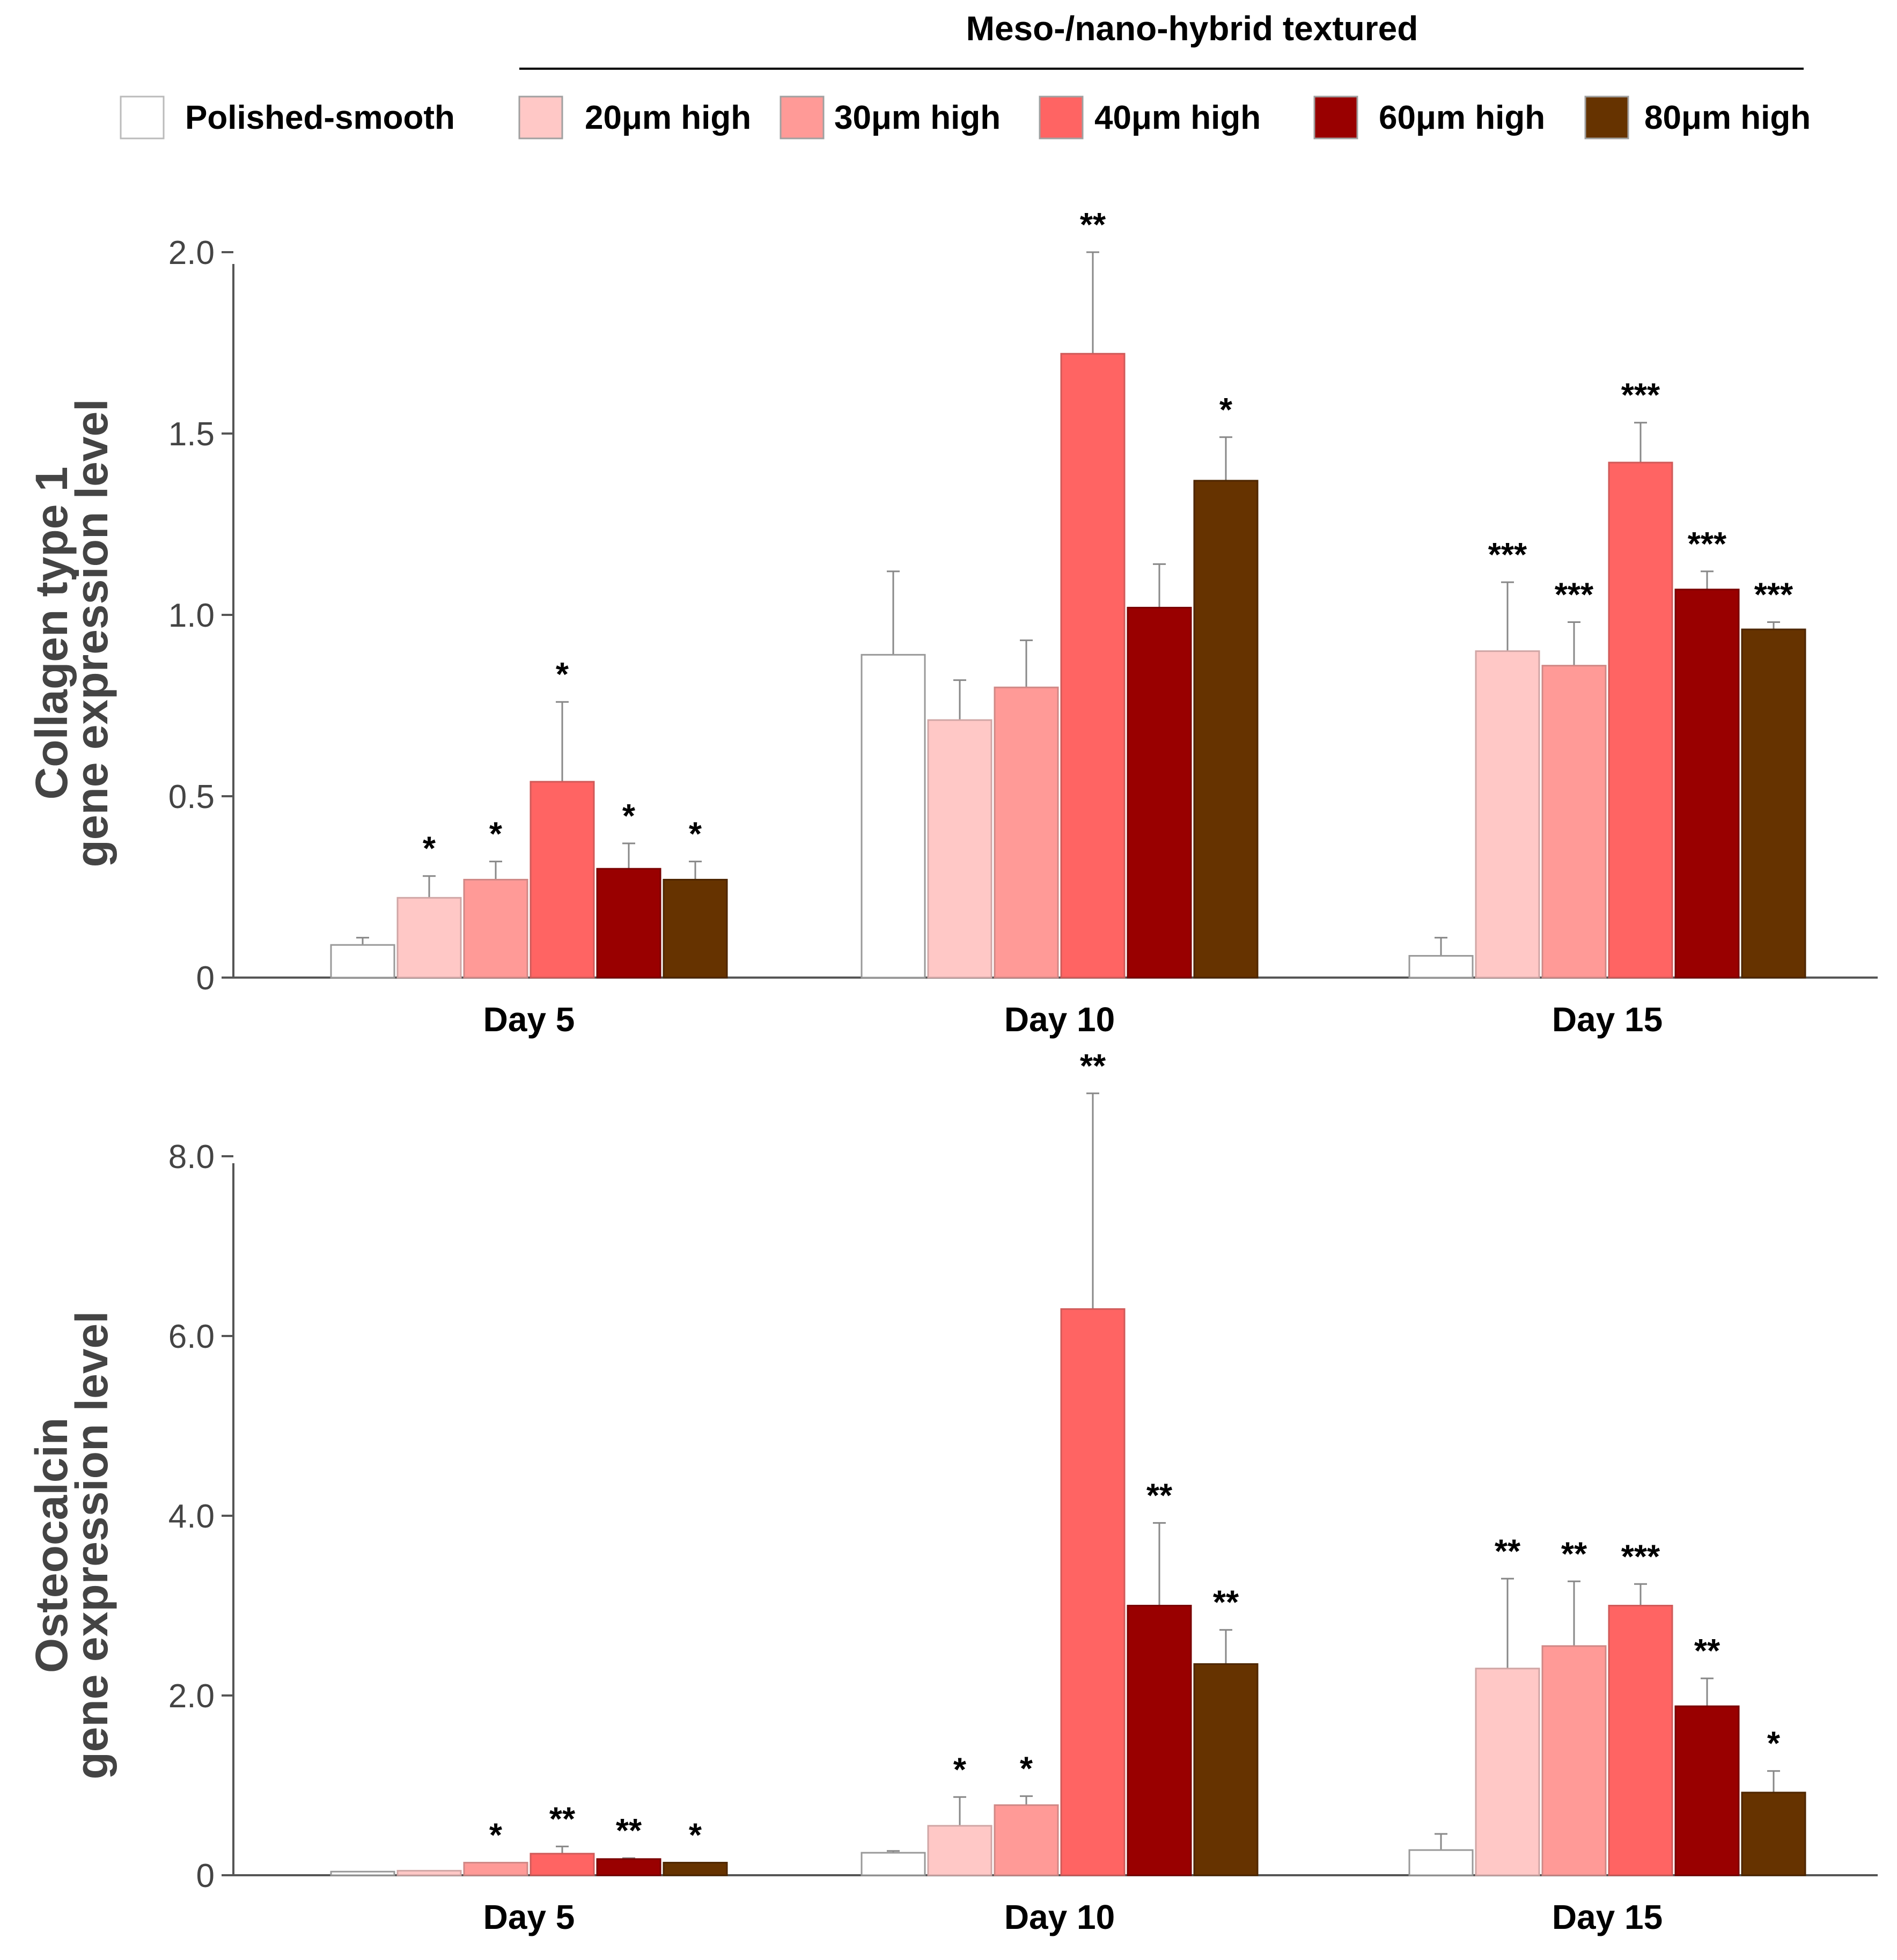 The height and width of the screenshot is (1960, 1897). What do you see at coordinates (191, 1157) in the screenshot?
I see `y-tick-label-4: 8.0` at bounding box center [191, 1157].